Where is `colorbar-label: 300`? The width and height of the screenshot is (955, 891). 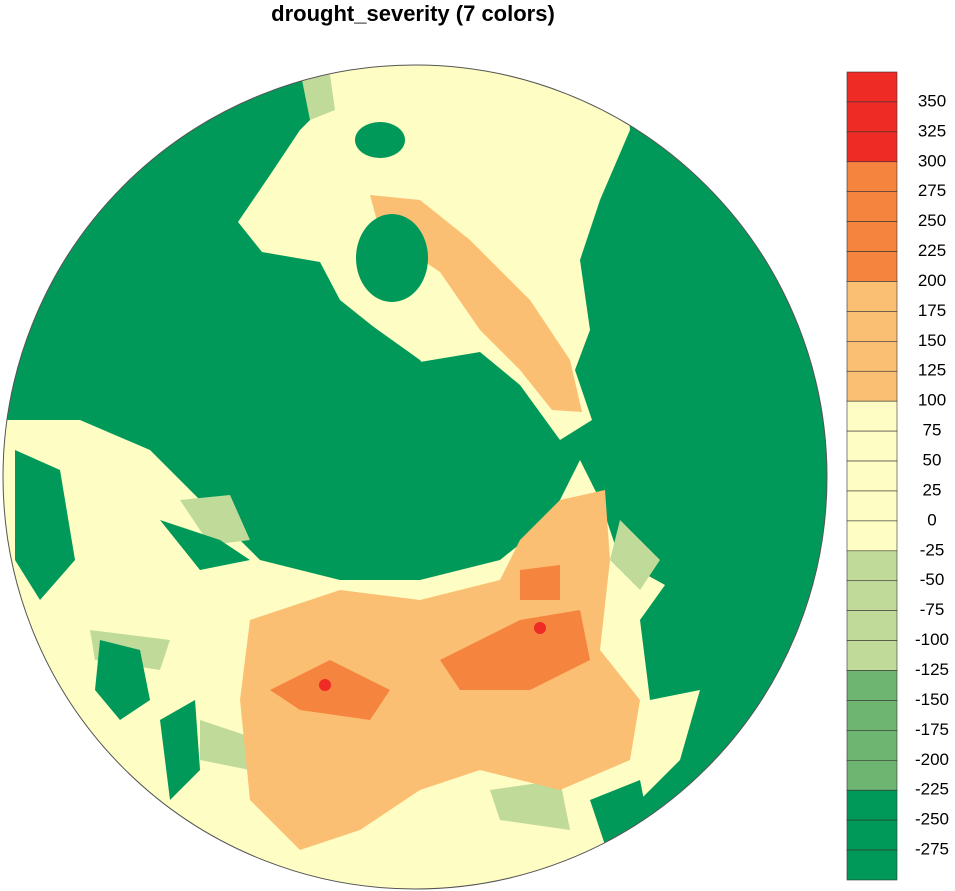
colorbar-label: 300 is located at coordinates (932, 160).